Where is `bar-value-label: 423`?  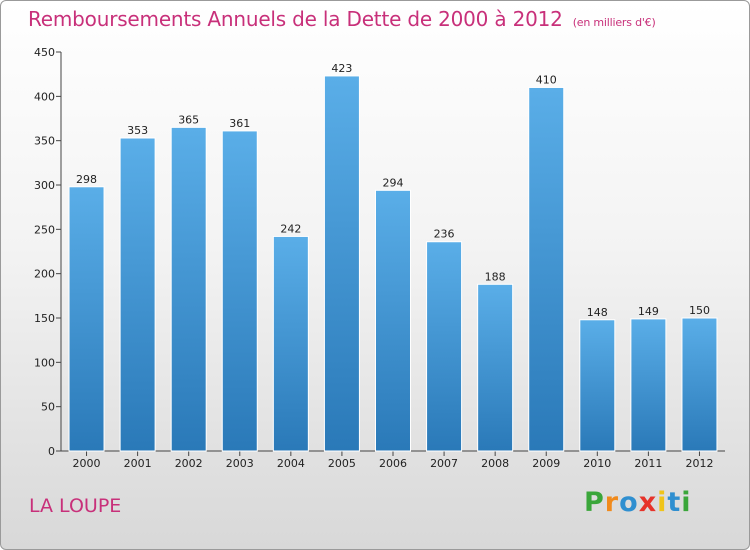
bar-value-label: 423 is located at coordinates (341, 68).